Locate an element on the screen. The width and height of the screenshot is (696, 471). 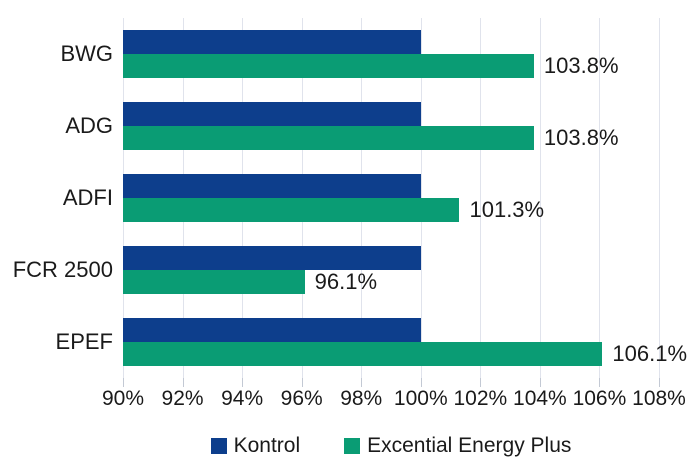
x-axis-tick-label: 90% is located at coordinates (123, 398).